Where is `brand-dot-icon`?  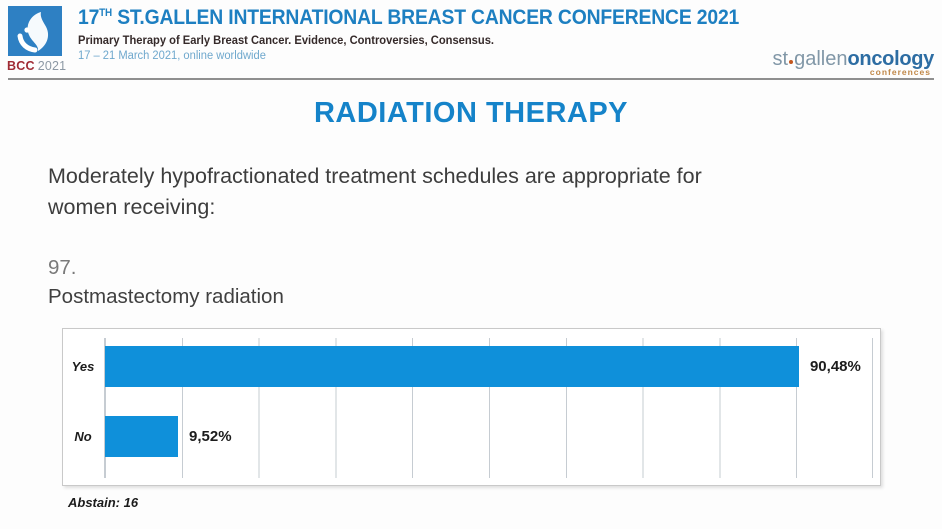 brand-dot-icon is located at coordinates (791, 62).